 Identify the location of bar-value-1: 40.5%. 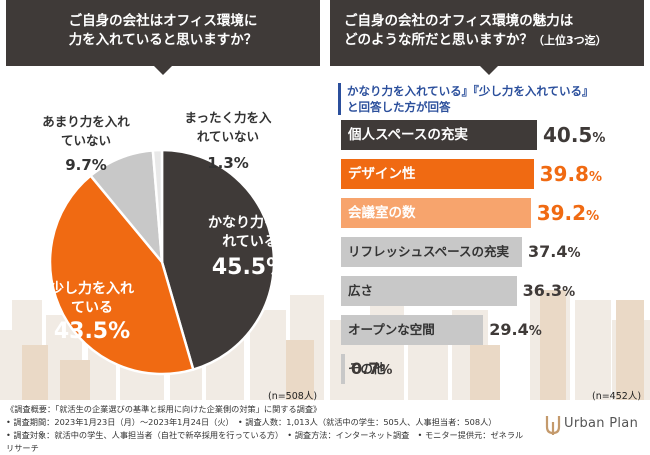
(574, 135).